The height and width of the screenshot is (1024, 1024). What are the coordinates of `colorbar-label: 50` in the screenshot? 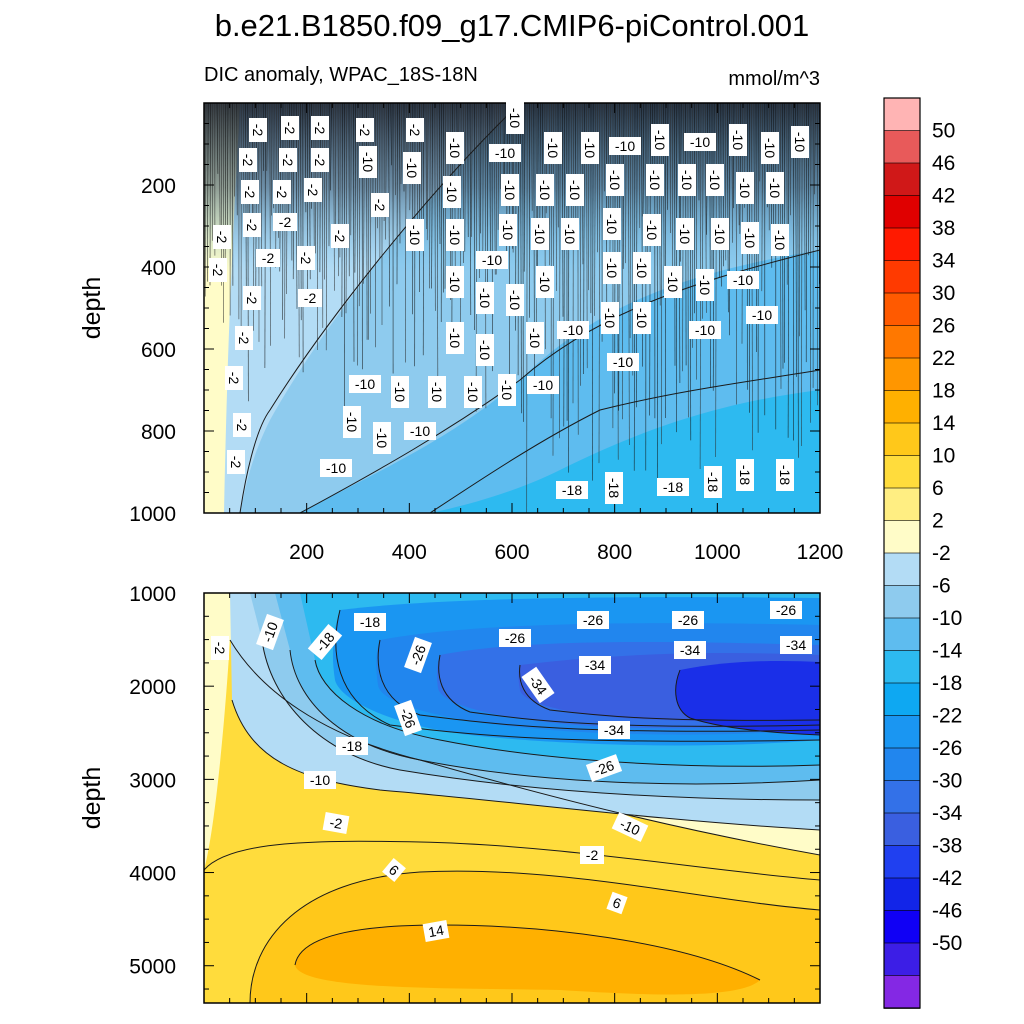 It's located at (943, 131).